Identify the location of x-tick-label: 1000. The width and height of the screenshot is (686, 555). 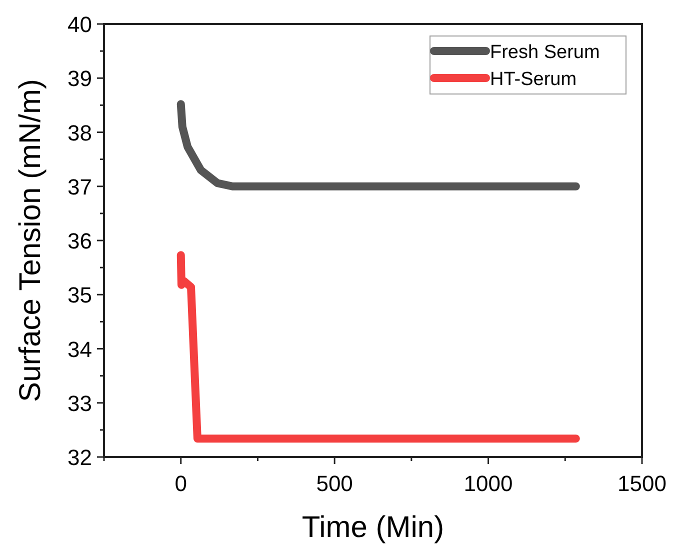
(488, 483).